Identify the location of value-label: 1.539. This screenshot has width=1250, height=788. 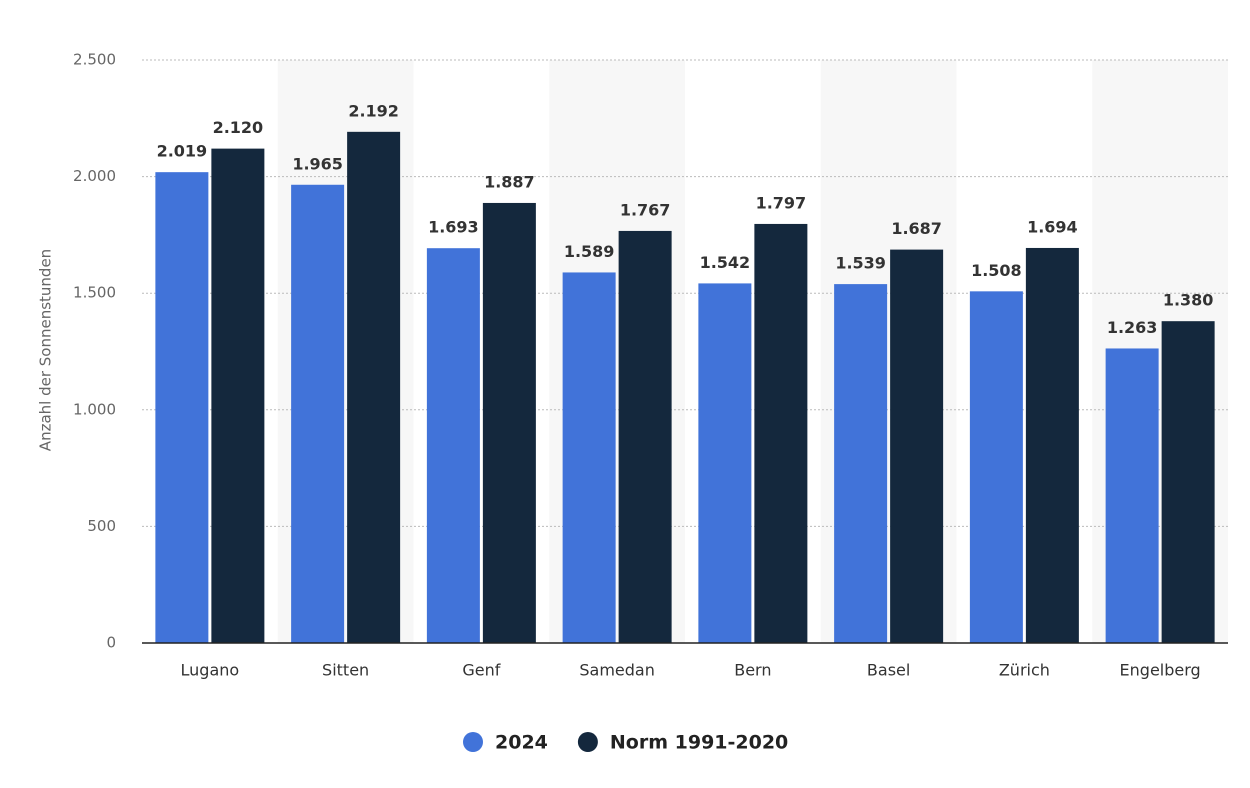
(860, 263).